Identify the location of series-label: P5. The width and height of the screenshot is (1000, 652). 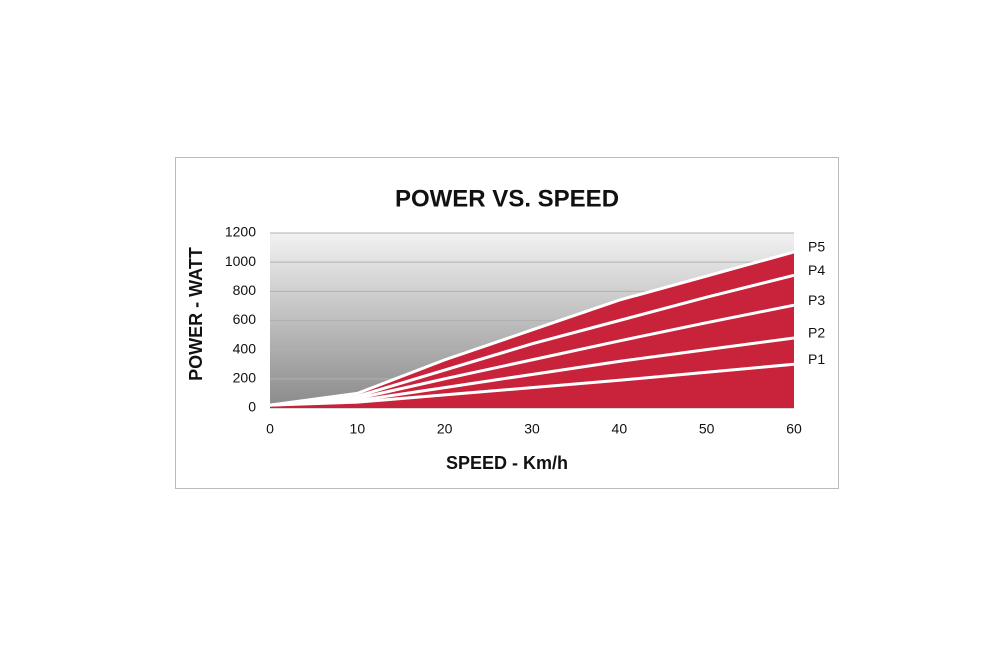
(816, 247).